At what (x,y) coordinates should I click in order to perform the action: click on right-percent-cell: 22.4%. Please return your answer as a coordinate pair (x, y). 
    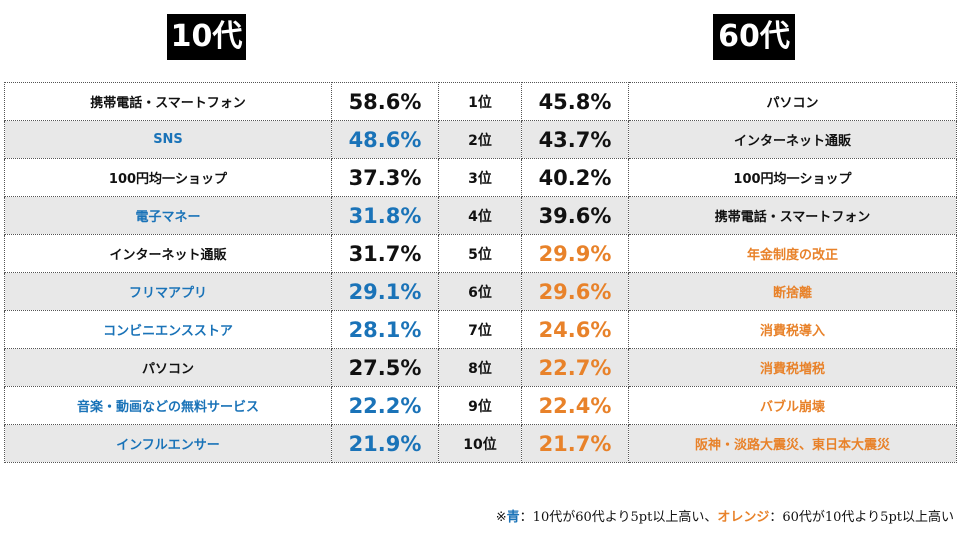
    Looking at the image, I should click on (575, 405).